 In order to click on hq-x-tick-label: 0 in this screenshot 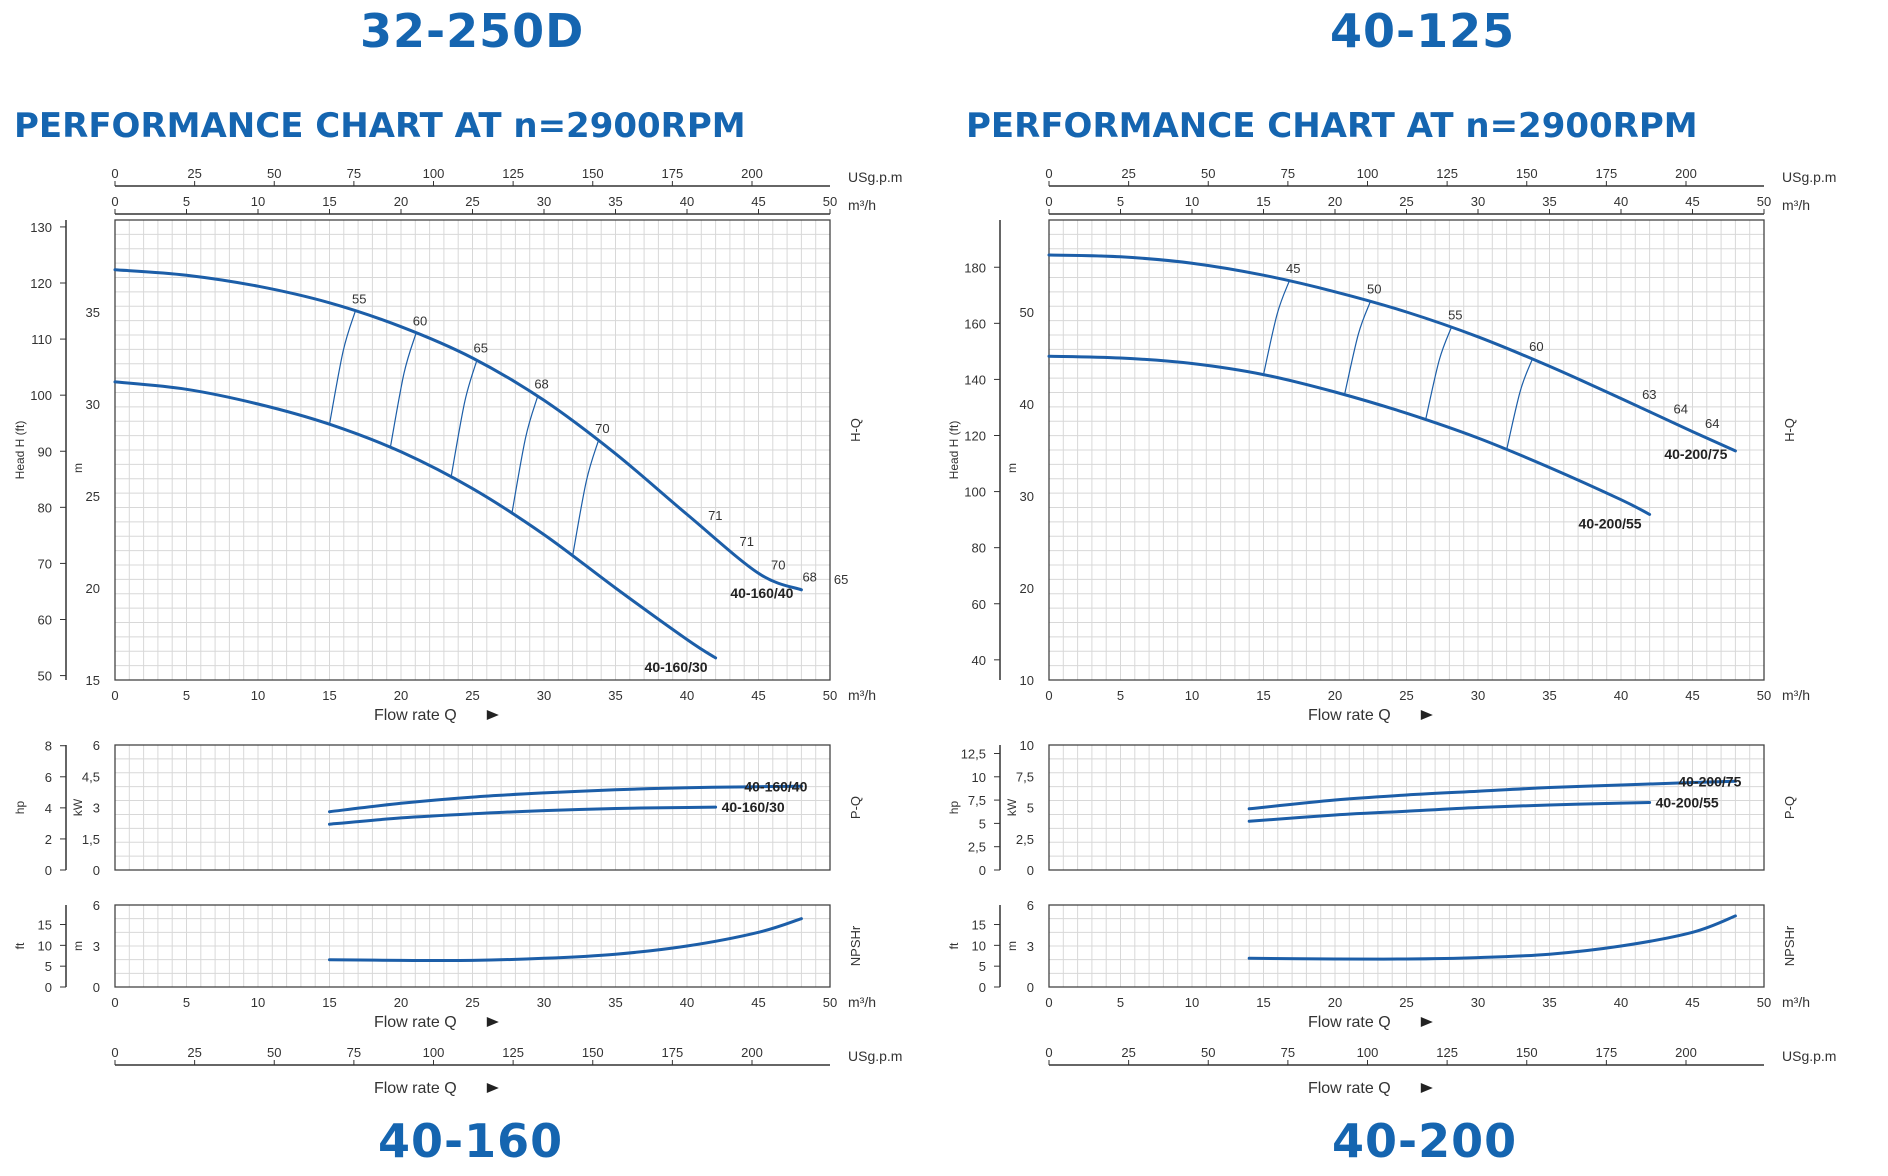, I will do `click(1048, 695)`.